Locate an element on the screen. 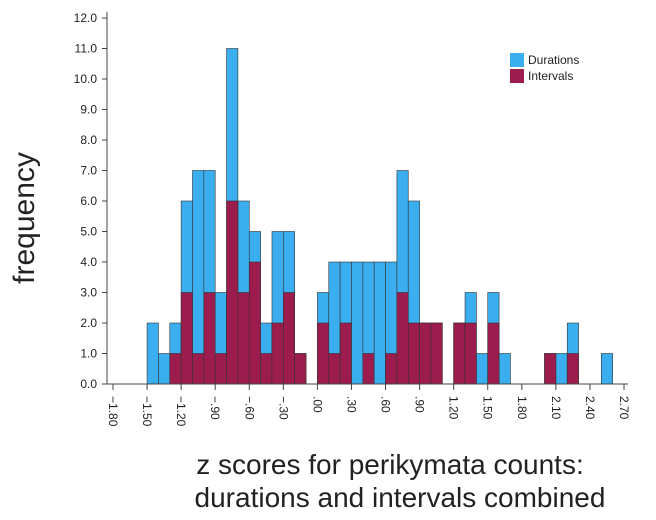 The image size is (656, 520). y-tick-label: 6.0 is located at coordinates (88, 201).